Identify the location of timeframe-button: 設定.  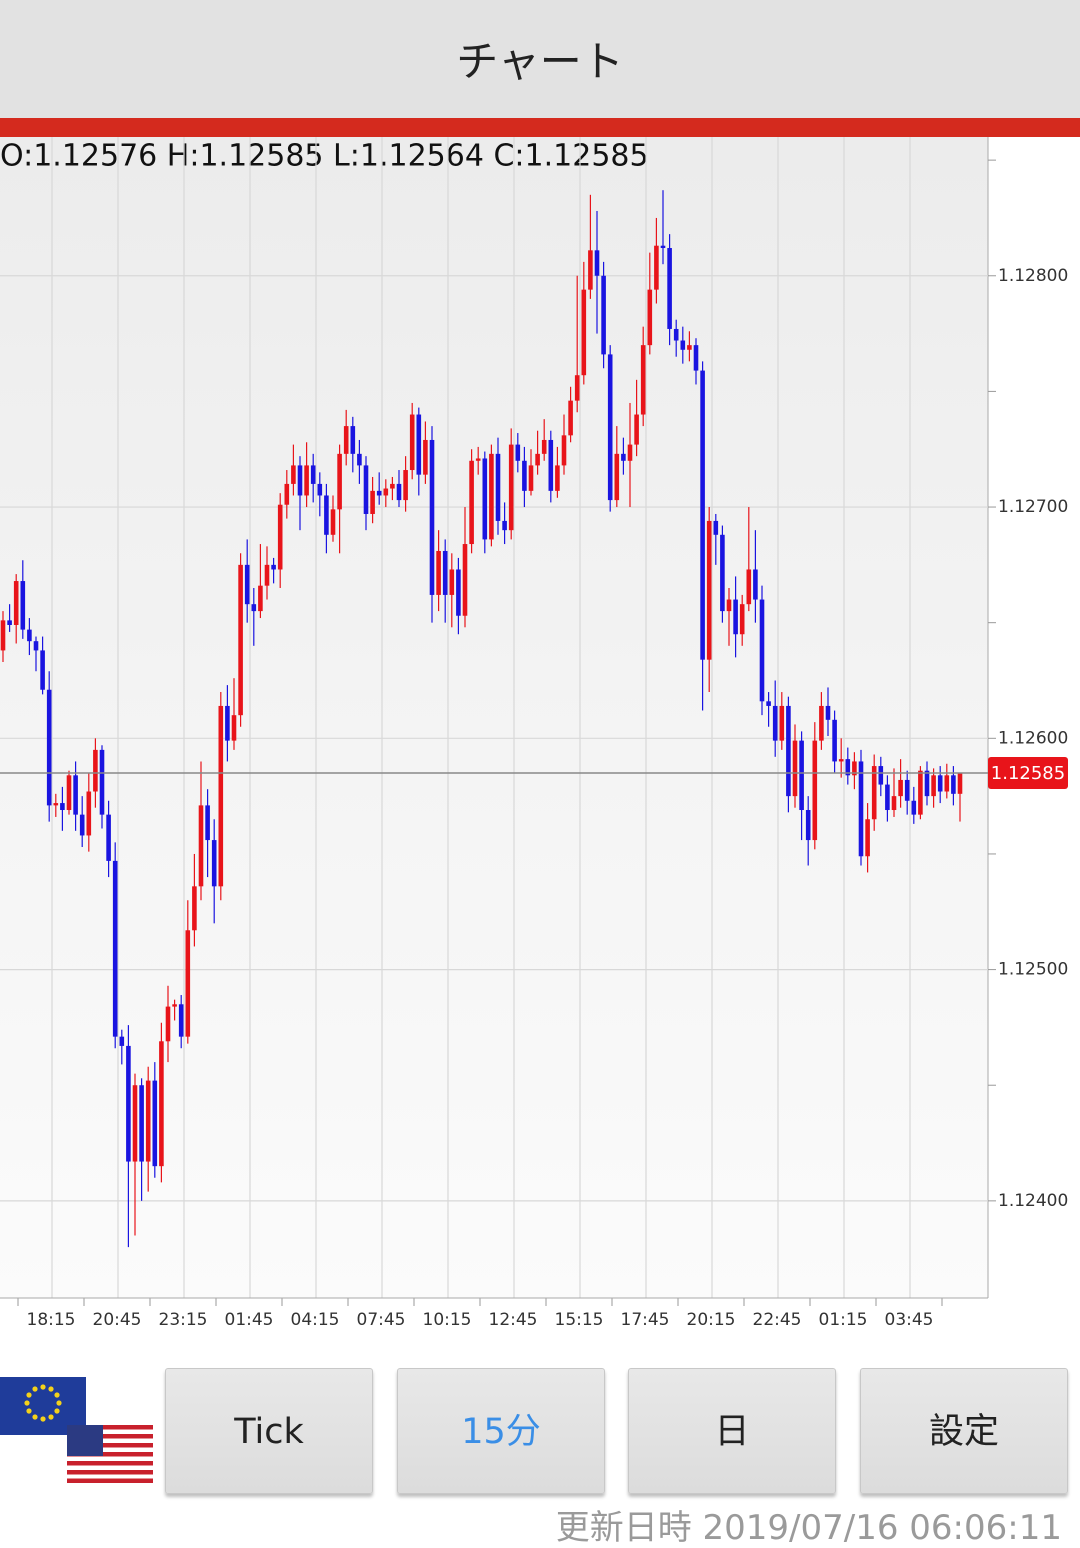
(964, 1431).